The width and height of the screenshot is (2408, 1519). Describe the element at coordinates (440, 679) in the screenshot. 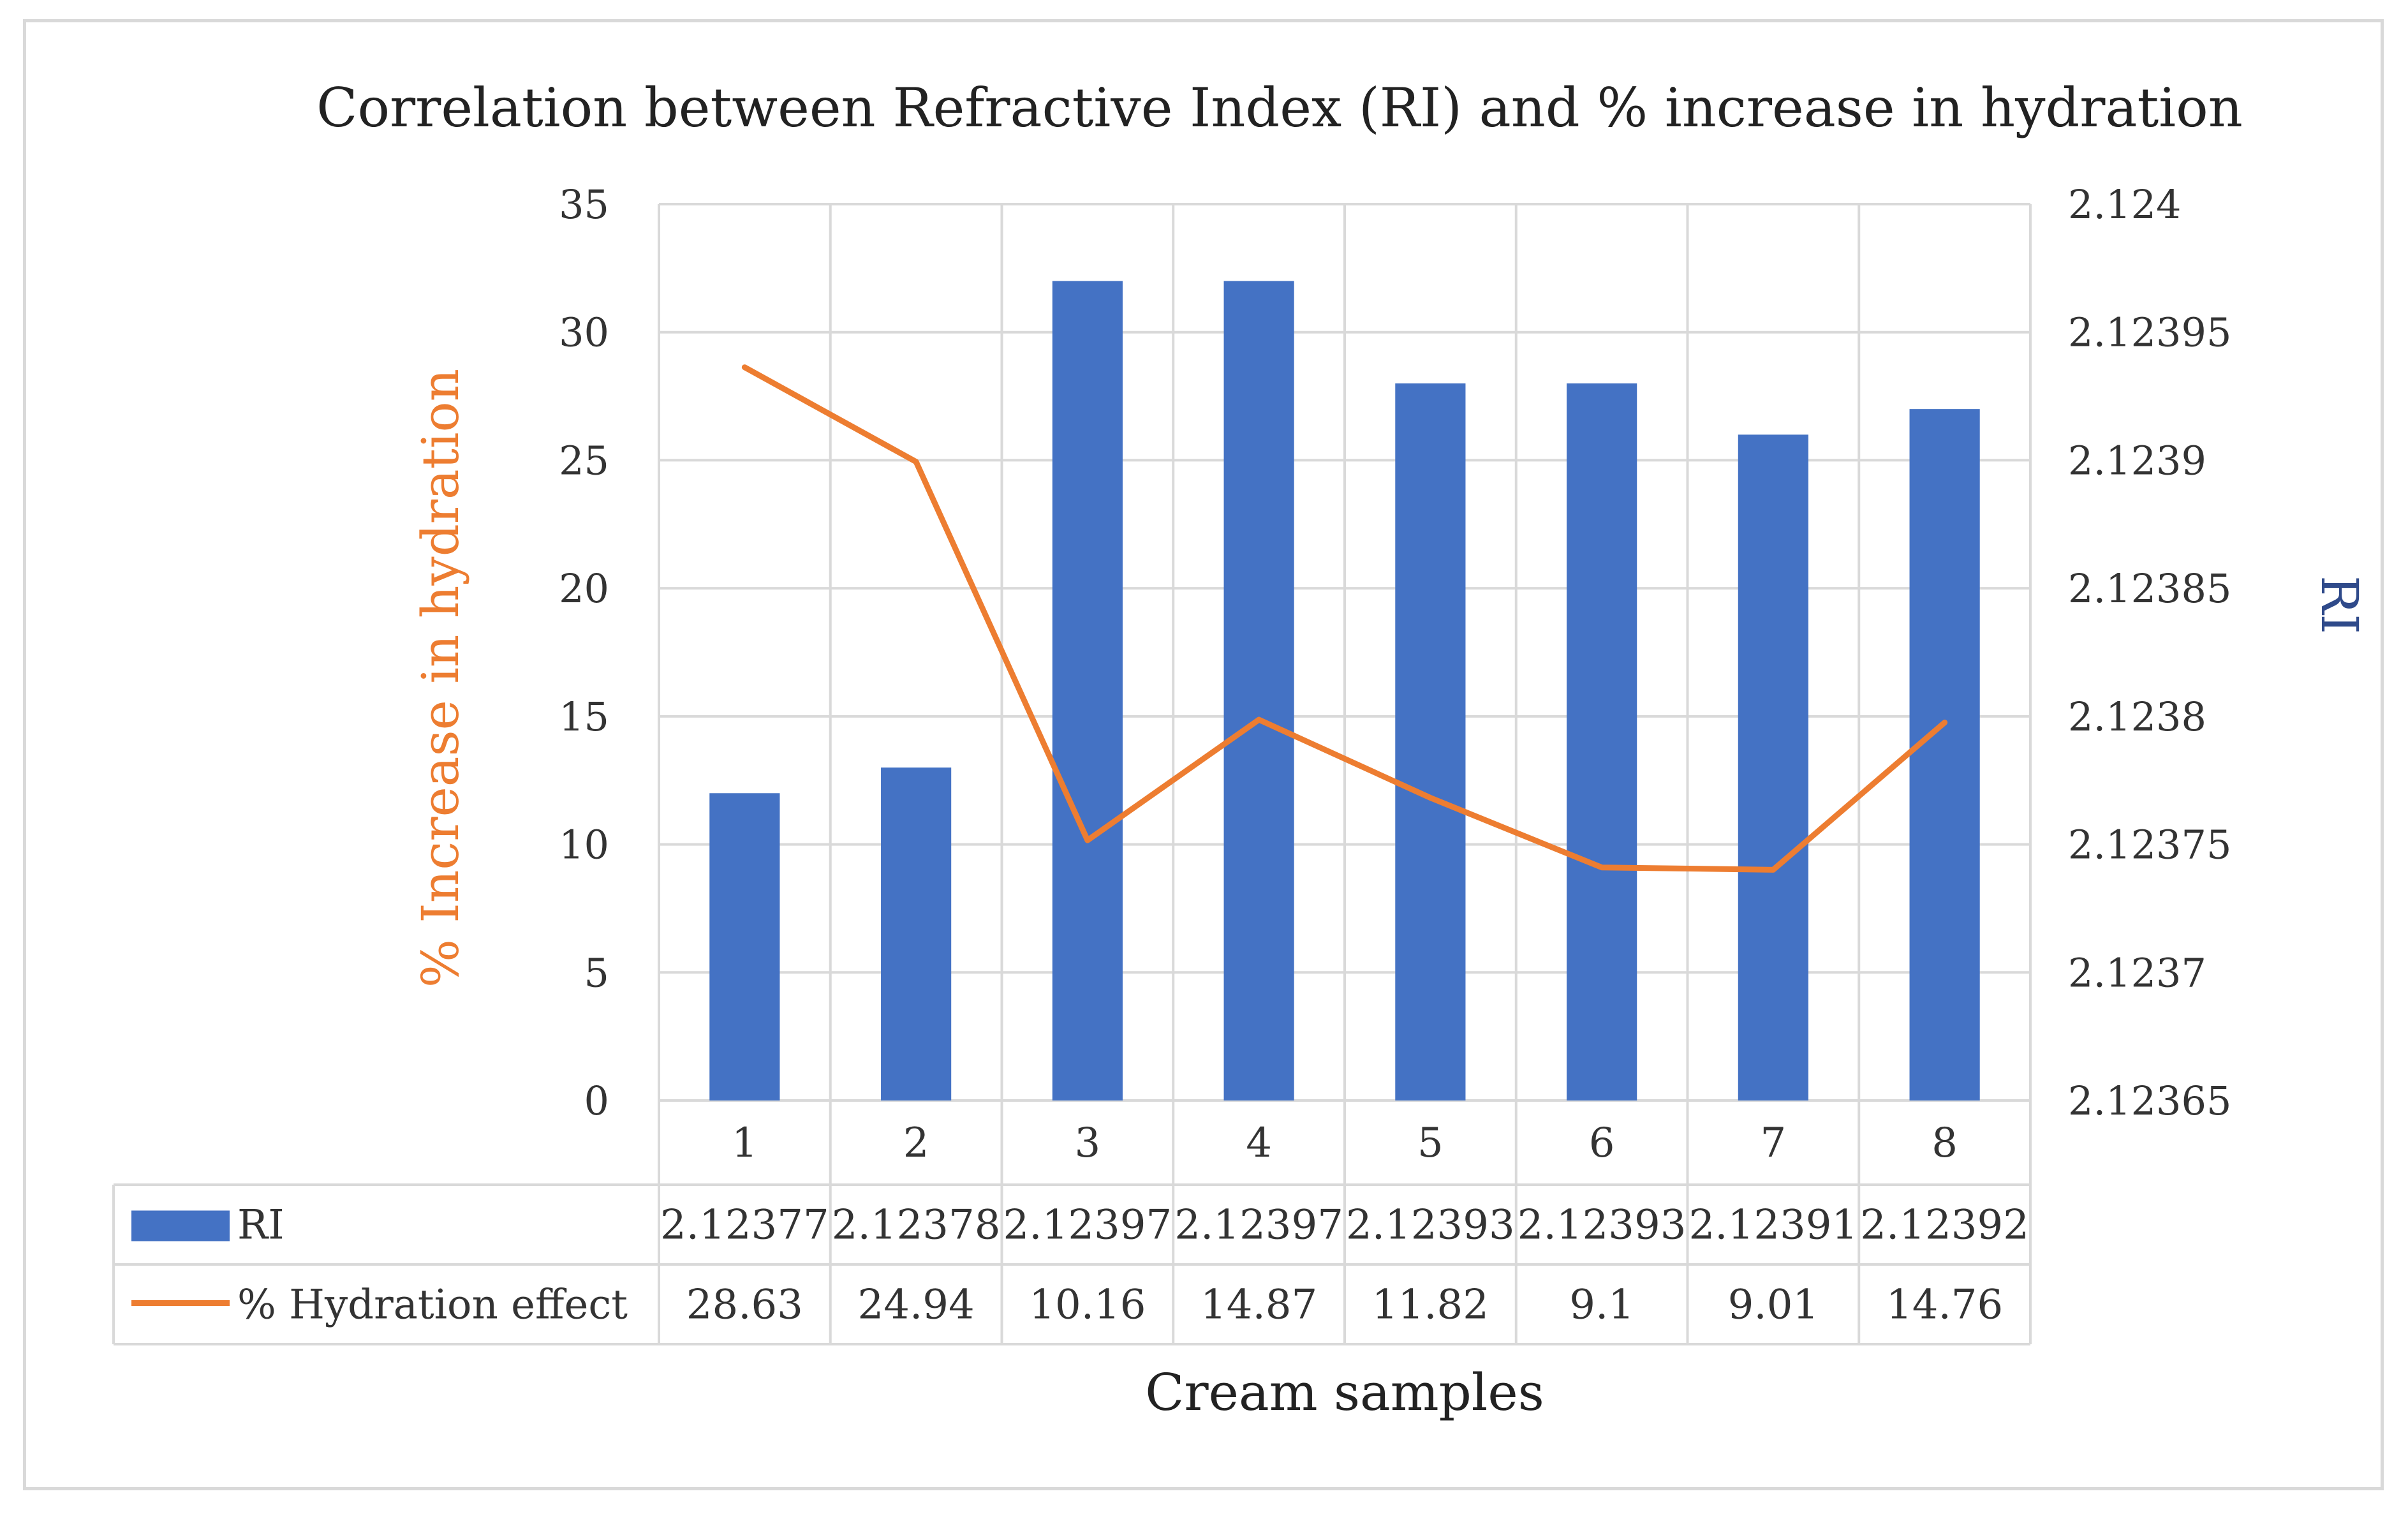

I see `y-left-axis-title: % Increase in hydration` at that location.